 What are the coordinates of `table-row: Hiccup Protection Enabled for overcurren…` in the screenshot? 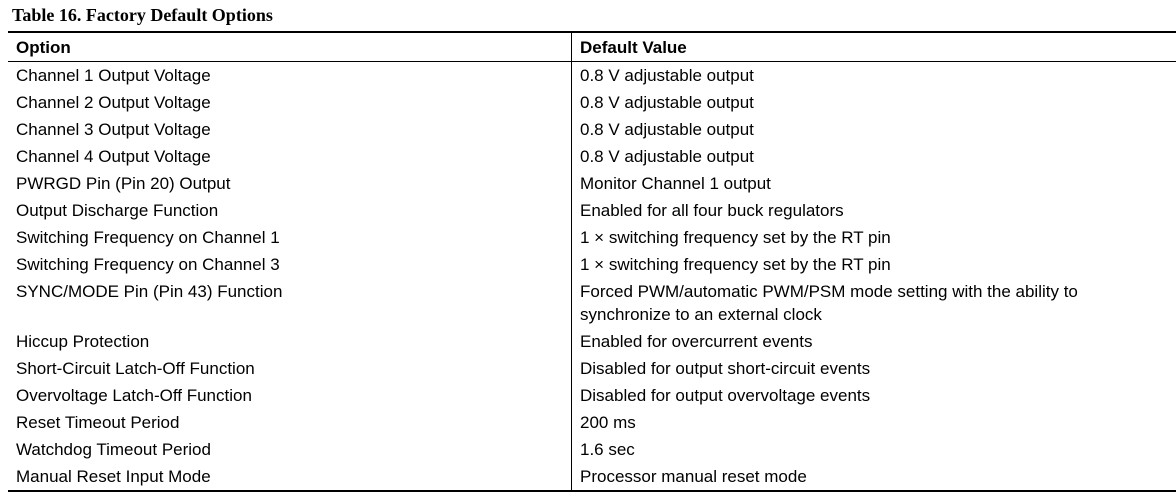 It's located at (592, 341).